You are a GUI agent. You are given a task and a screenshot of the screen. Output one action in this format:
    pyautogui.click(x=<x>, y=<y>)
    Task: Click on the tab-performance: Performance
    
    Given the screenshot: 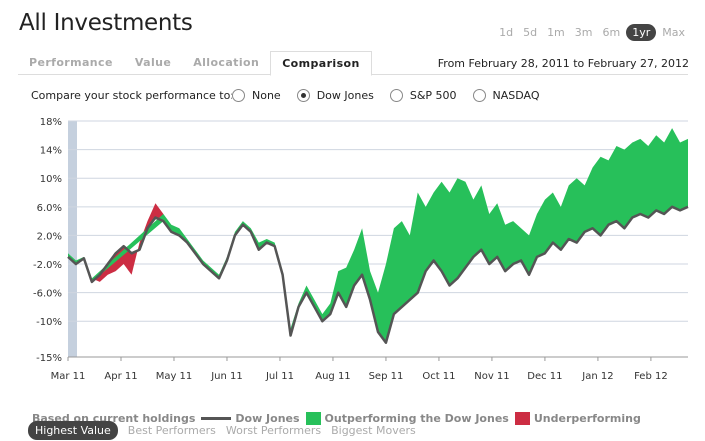 What is the action you would take?
    pyautogui.click(x=71, y=62)
    